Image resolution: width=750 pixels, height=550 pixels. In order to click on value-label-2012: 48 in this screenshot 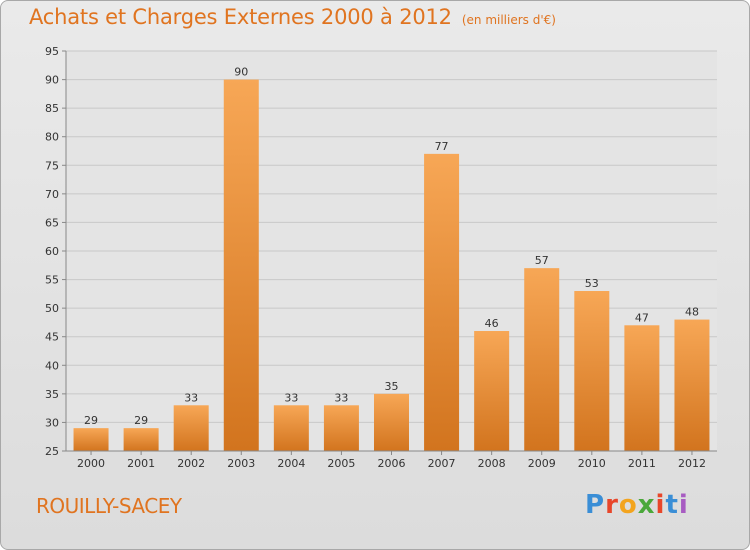, I will do `click(692, 312)`.